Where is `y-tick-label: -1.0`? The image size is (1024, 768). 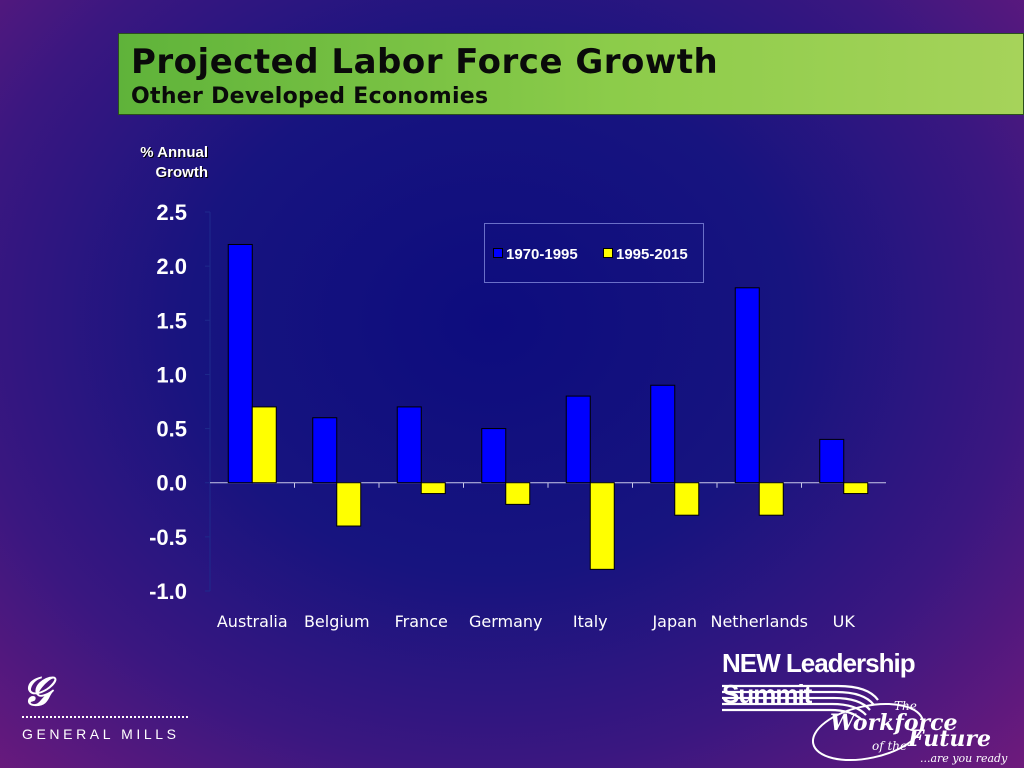
y-tick-label: -1.0 is located at coordinates (168, 591).